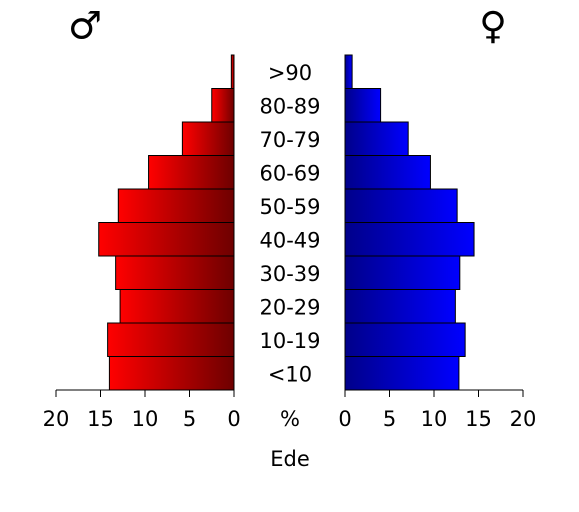 This screenshot has width=579, height=512. Describe the element at coordinates (289, 274) in the screenshot. I see `category-label: 30-39` at that location.